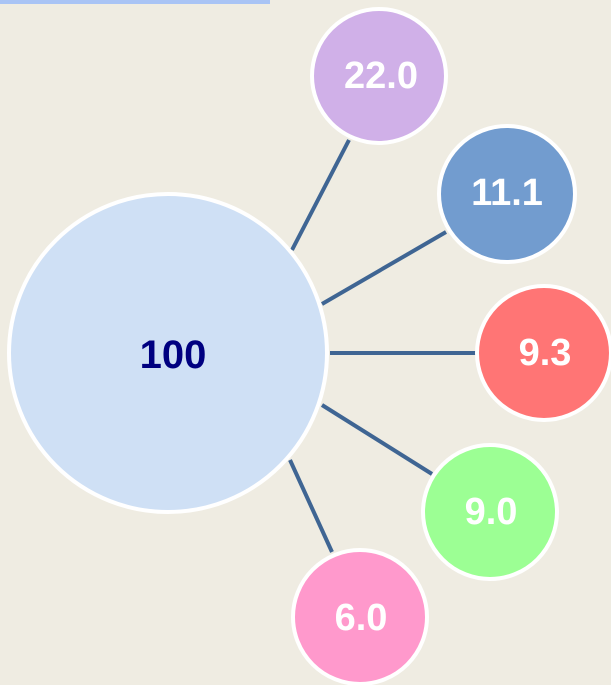 The image size is (611, 685). Describe the element at coordinates (135, 2) in the screenshot. I see `top-bar` at that location.